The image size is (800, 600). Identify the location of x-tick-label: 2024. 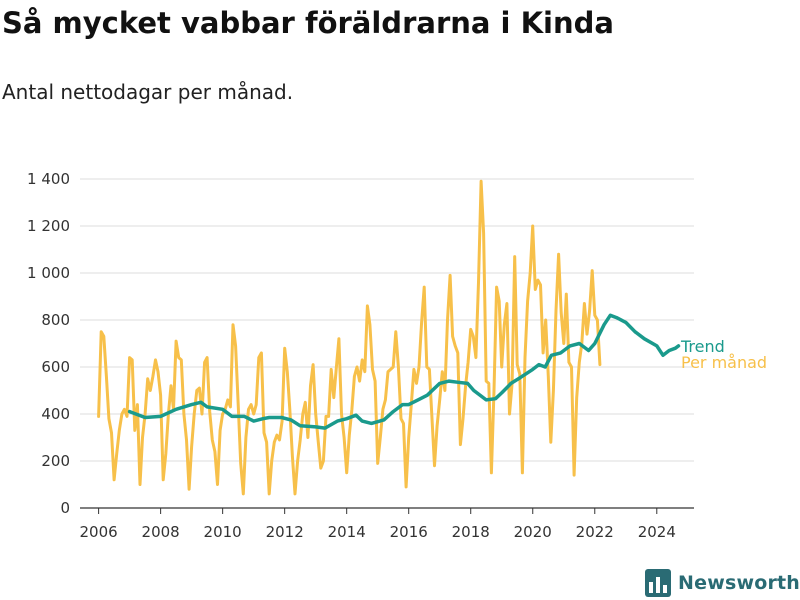
(657, 532).